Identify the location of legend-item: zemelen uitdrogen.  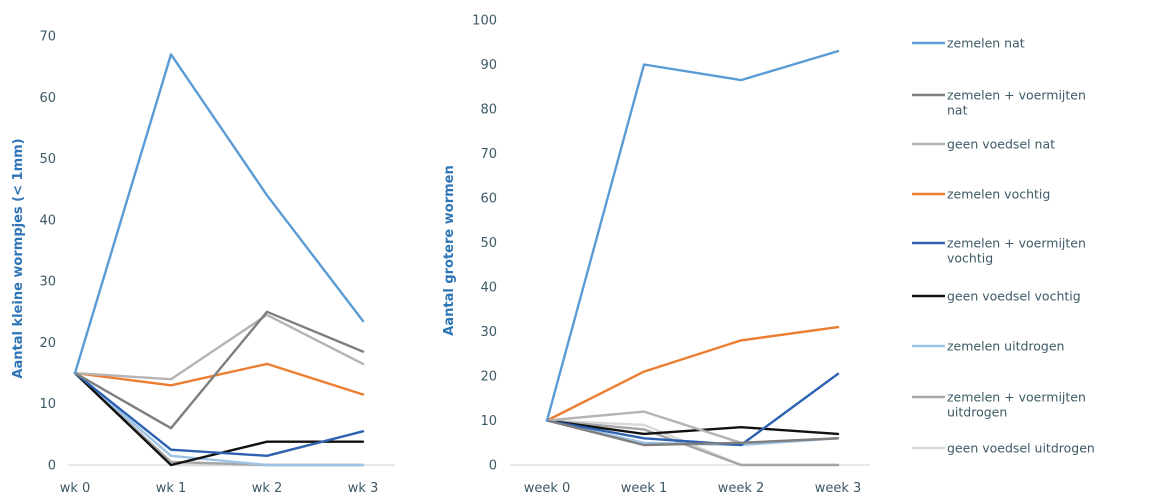
(988, 346).